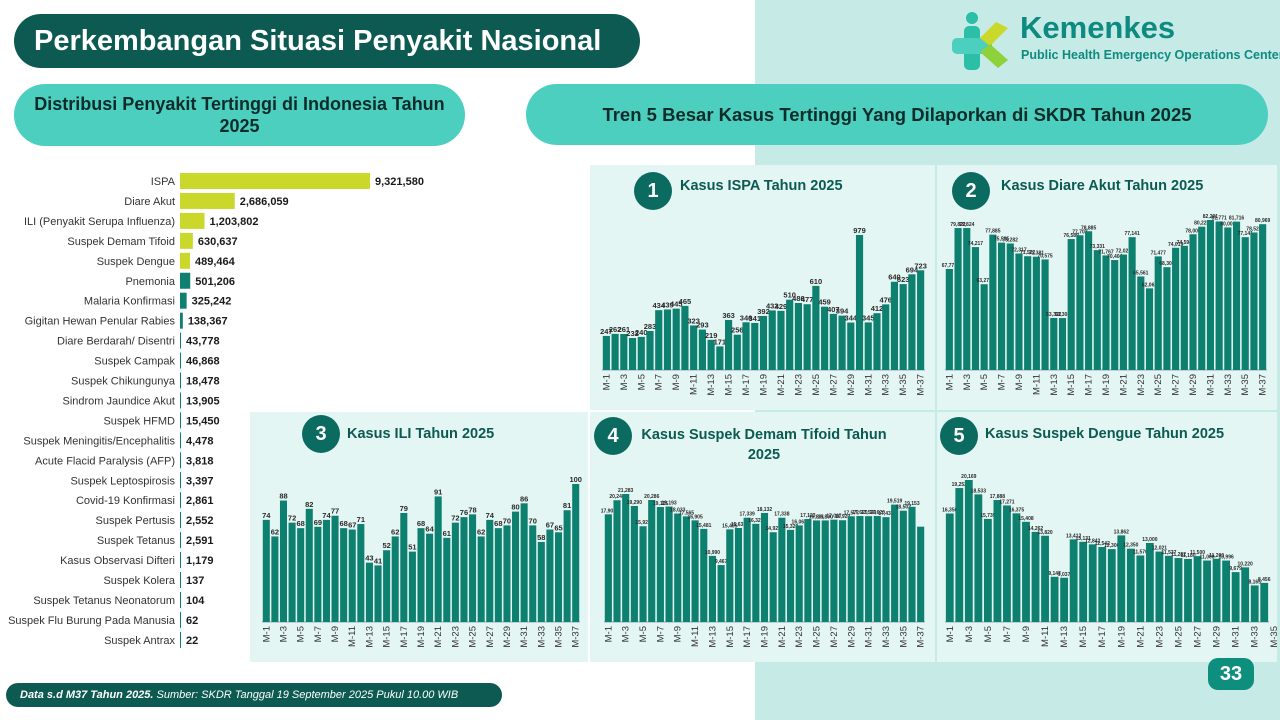 Image resolution: width=1280 pixels, height=720 pixels. What do you see at coordinates (99, 222) in the screenshot?
I see `category-label: ILI (Penyakit Serupa Influenza)` at bounding box center [99, 222].